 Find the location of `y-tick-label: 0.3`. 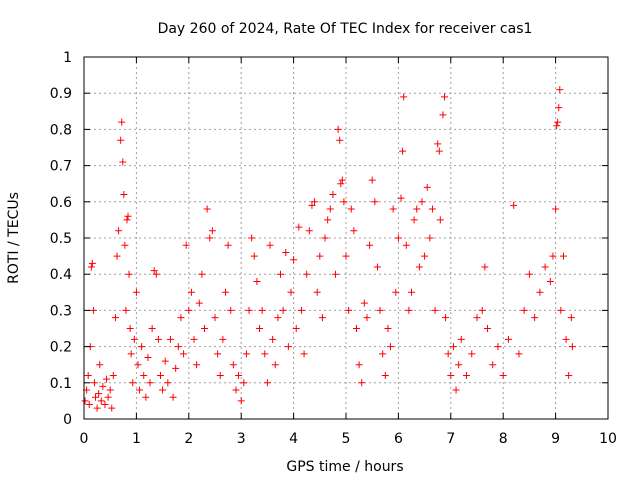

y-tick-label: 0.3 is located at coordinates (61, 311).